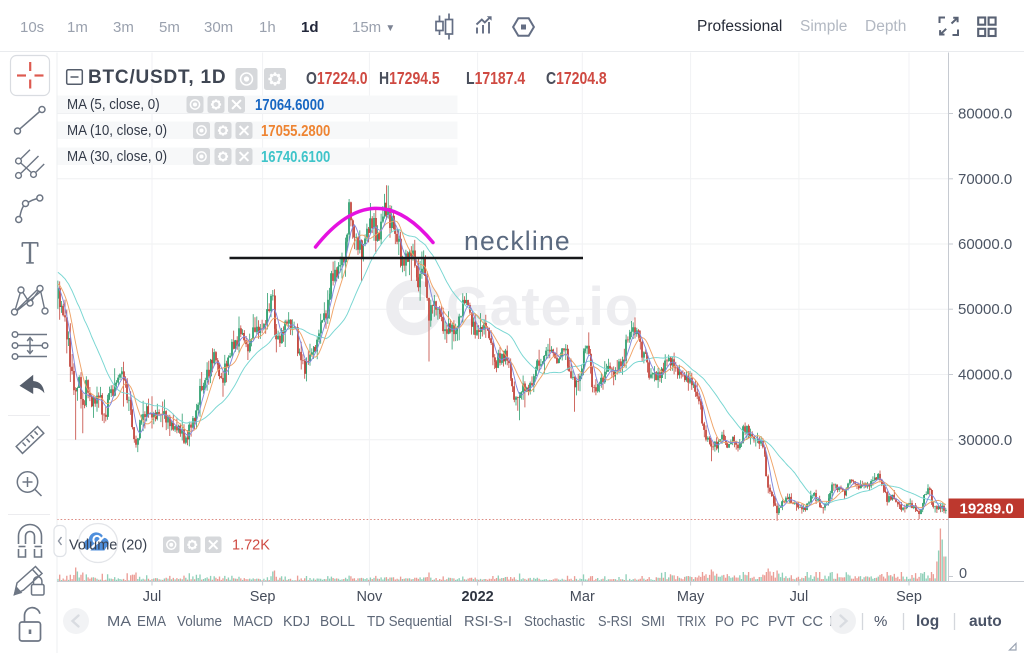 This screenshot has width=1024, height=653. What do you see at coordinates (812, 621) in the screenshot?
I see `svg-text: CC` at bounding box center [812, 621].